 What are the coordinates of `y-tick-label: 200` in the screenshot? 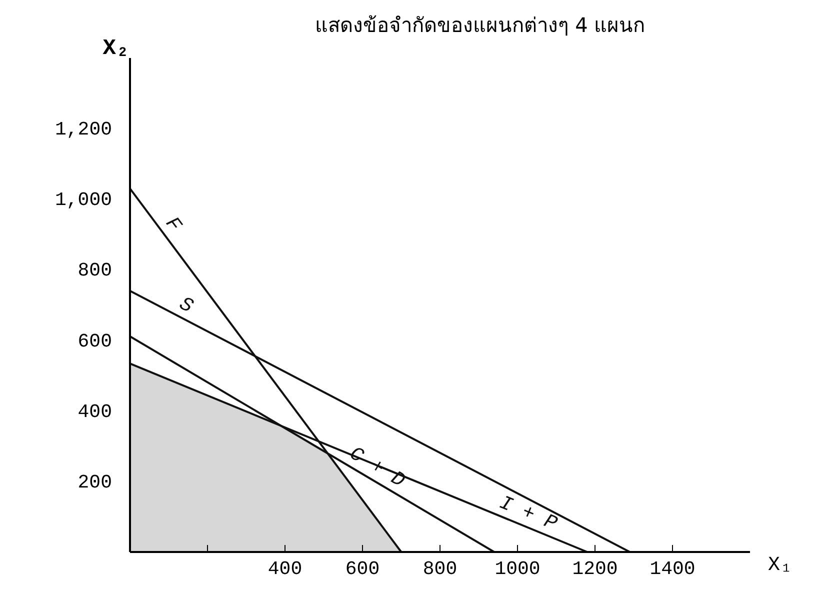 It's located at (95, 482).